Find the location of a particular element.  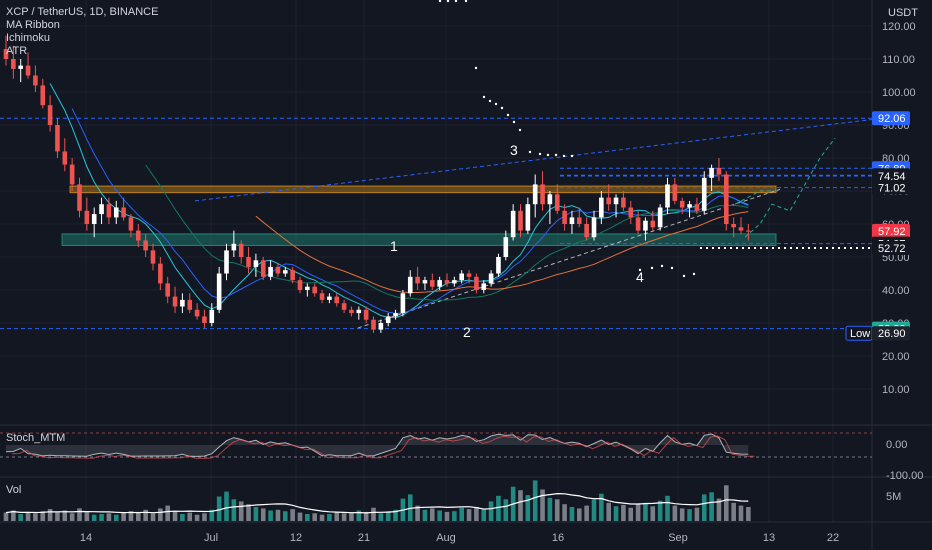

indicator-ma-ribbon: MA Ribbon is located at coordinates (33, 25).